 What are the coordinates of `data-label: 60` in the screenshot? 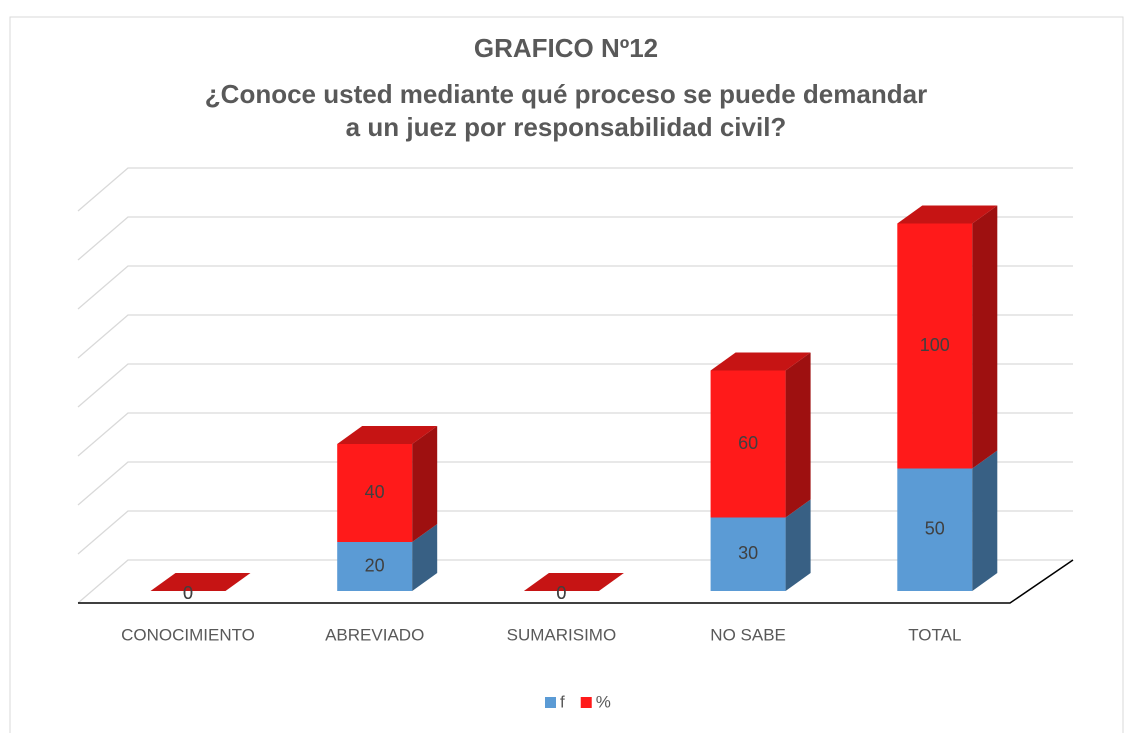 It's located at (748, 443).